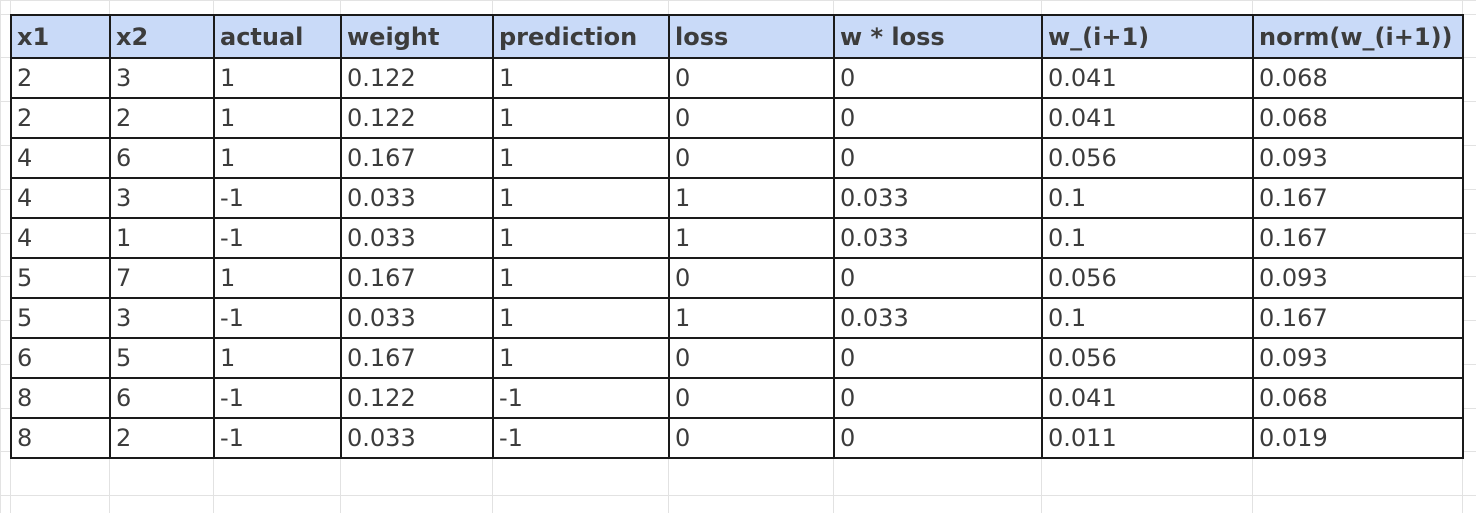  What do you see at coordinates (1147, 36) in the screenshot?
I see `header-cell-w-next: w_(i+1)` at bounding box center [1147, 36].